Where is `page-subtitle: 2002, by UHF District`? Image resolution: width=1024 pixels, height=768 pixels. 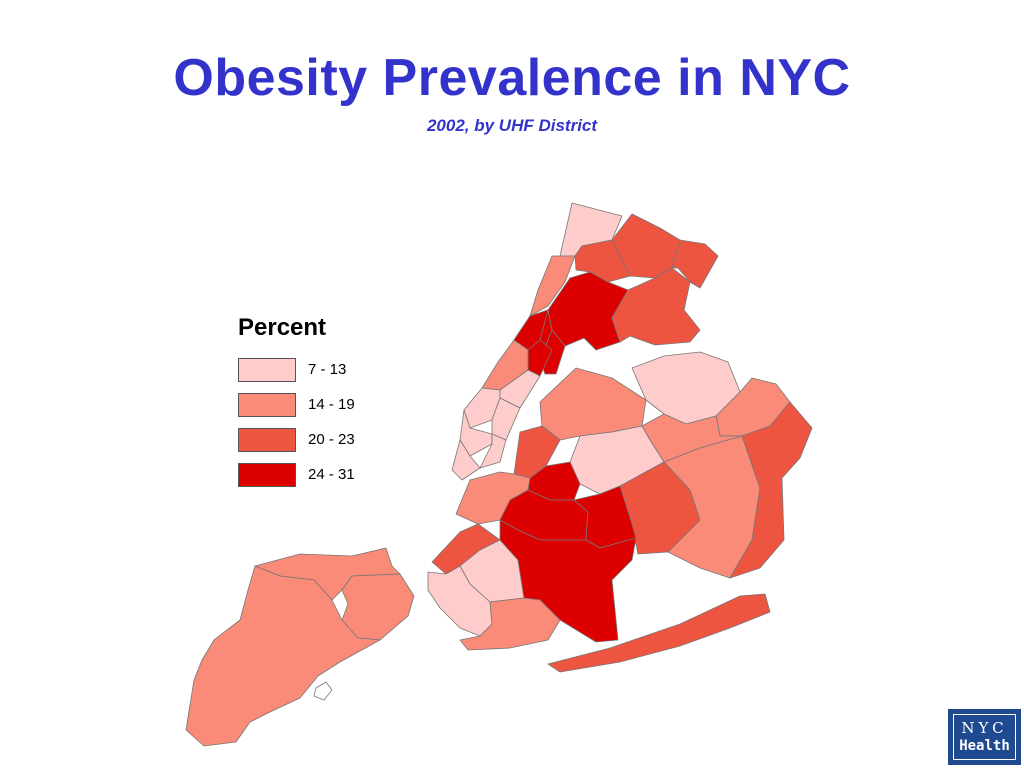 page-subtitle: 2002, by UHF District is located at coordinates (512, 125).